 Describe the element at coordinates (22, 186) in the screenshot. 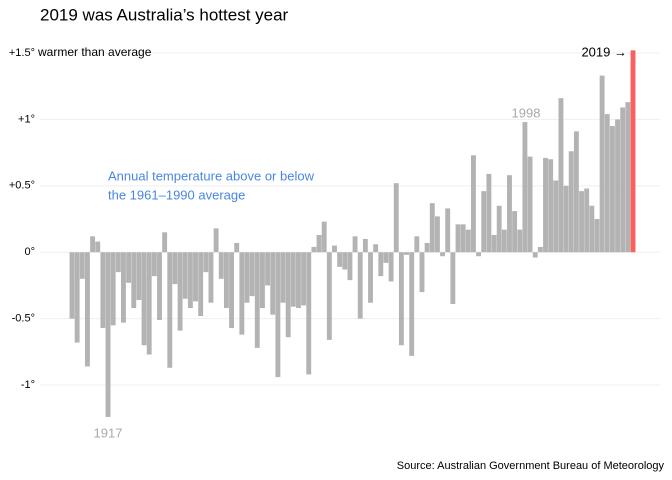

I see `y-tick-label: +0.5°` at that location.